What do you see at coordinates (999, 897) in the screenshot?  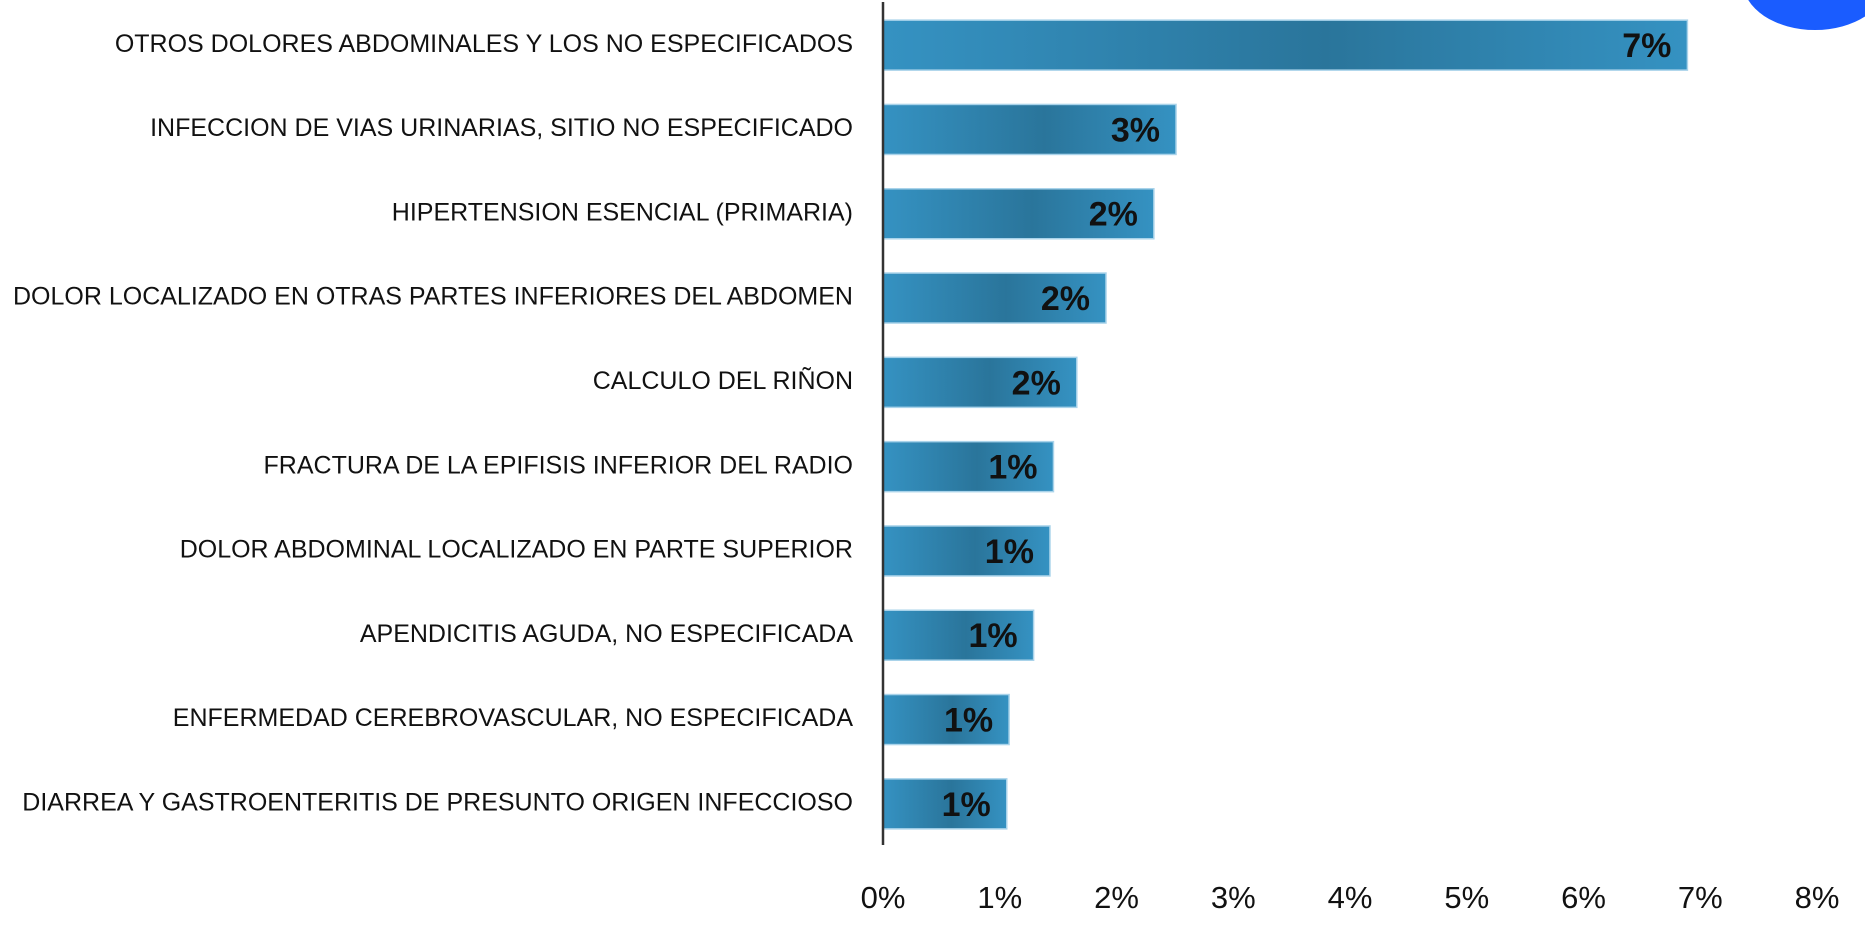 I see `x-tick-label: 1%` at bounding box center [999, 897].